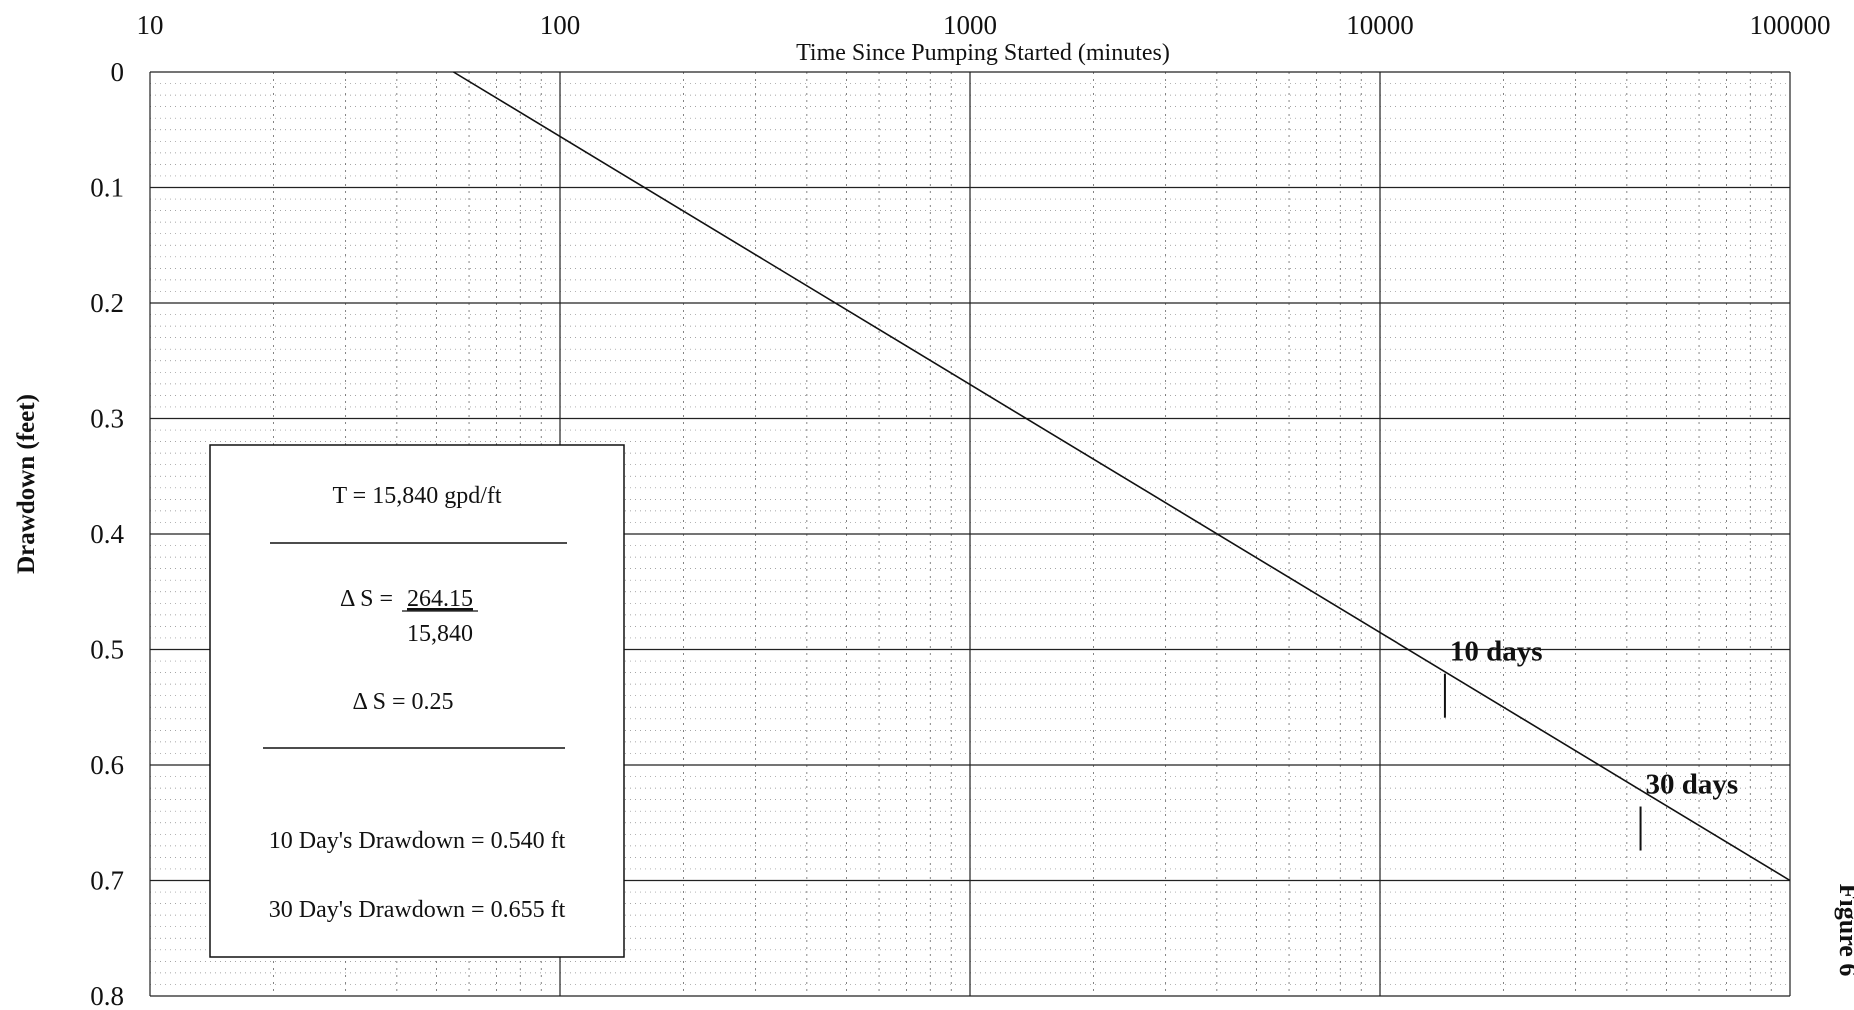 The width and height of the screenshot is (1854, 1010). I want to click on legend-thirty-day: 30 Day's Drawdown = 0.655 ft, so click(417, 910).